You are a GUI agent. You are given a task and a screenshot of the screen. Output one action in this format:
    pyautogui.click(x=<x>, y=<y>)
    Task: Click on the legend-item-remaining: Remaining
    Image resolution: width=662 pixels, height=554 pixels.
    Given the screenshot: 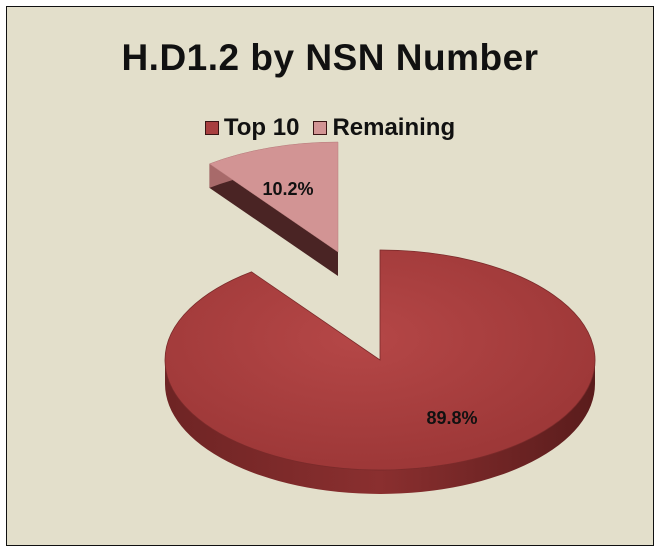 What is the action you would take?
    pyautogui.click(x=384, y=128)
    